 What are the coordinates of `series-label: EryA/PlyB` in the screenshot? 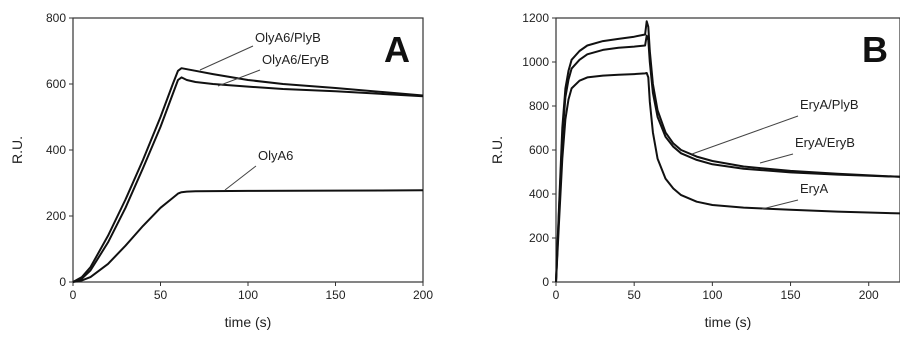 It's located at (829, 104).